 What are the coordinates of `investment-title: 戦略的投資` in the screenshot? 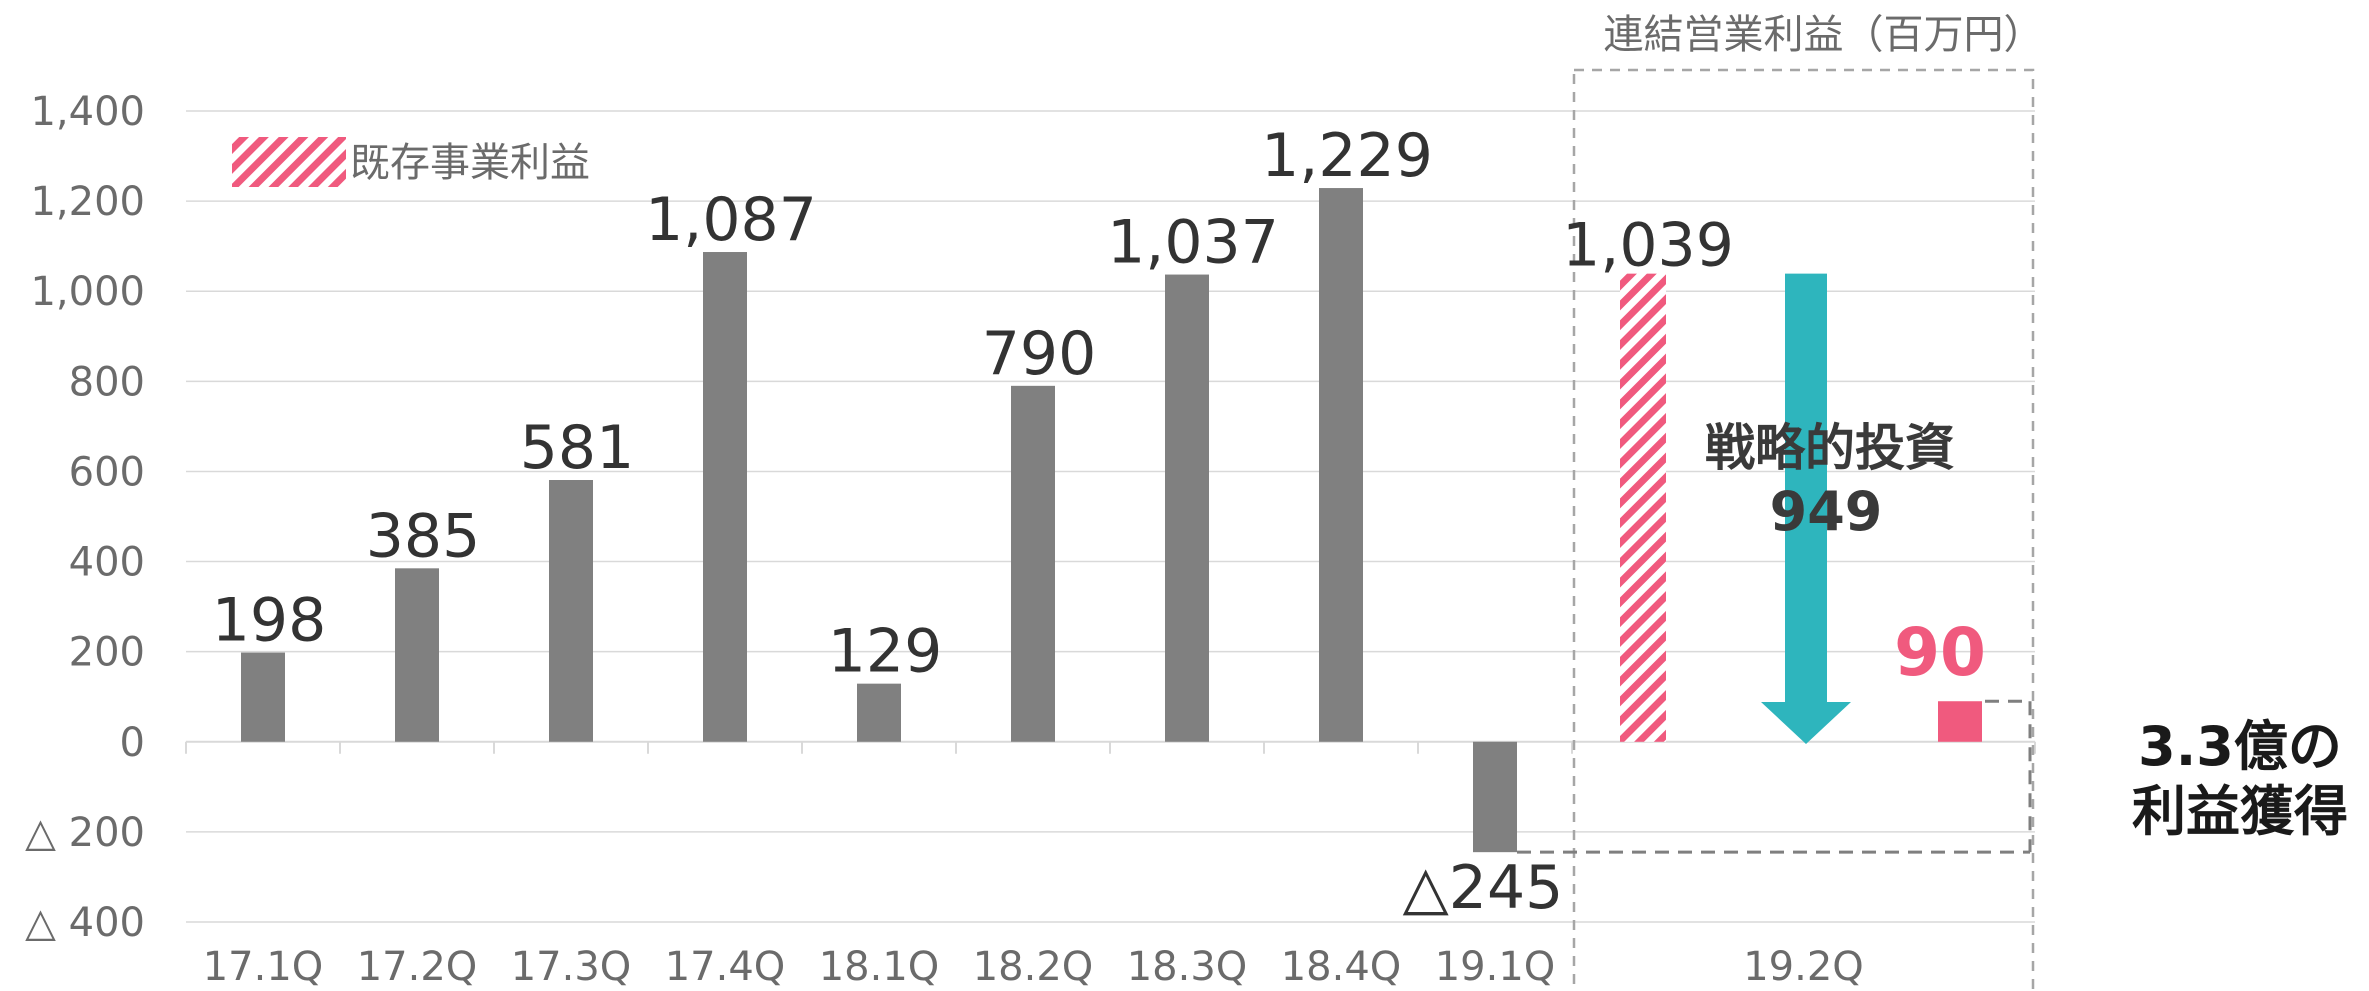 It's located at (1830, 448).